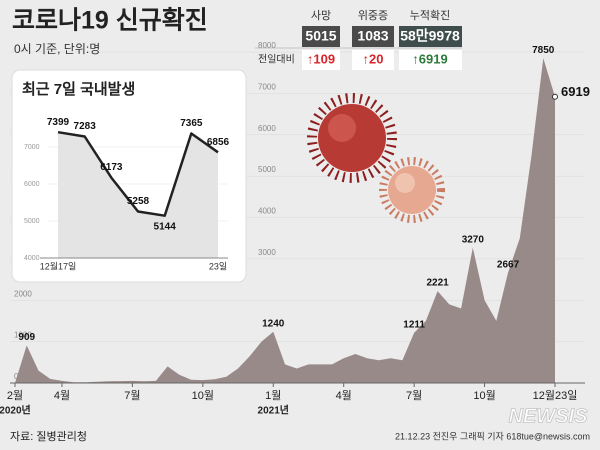  Describe the element at coordinates (58, 265) in the screenshot. I see `x-tick-label: 12월17일` at that location.